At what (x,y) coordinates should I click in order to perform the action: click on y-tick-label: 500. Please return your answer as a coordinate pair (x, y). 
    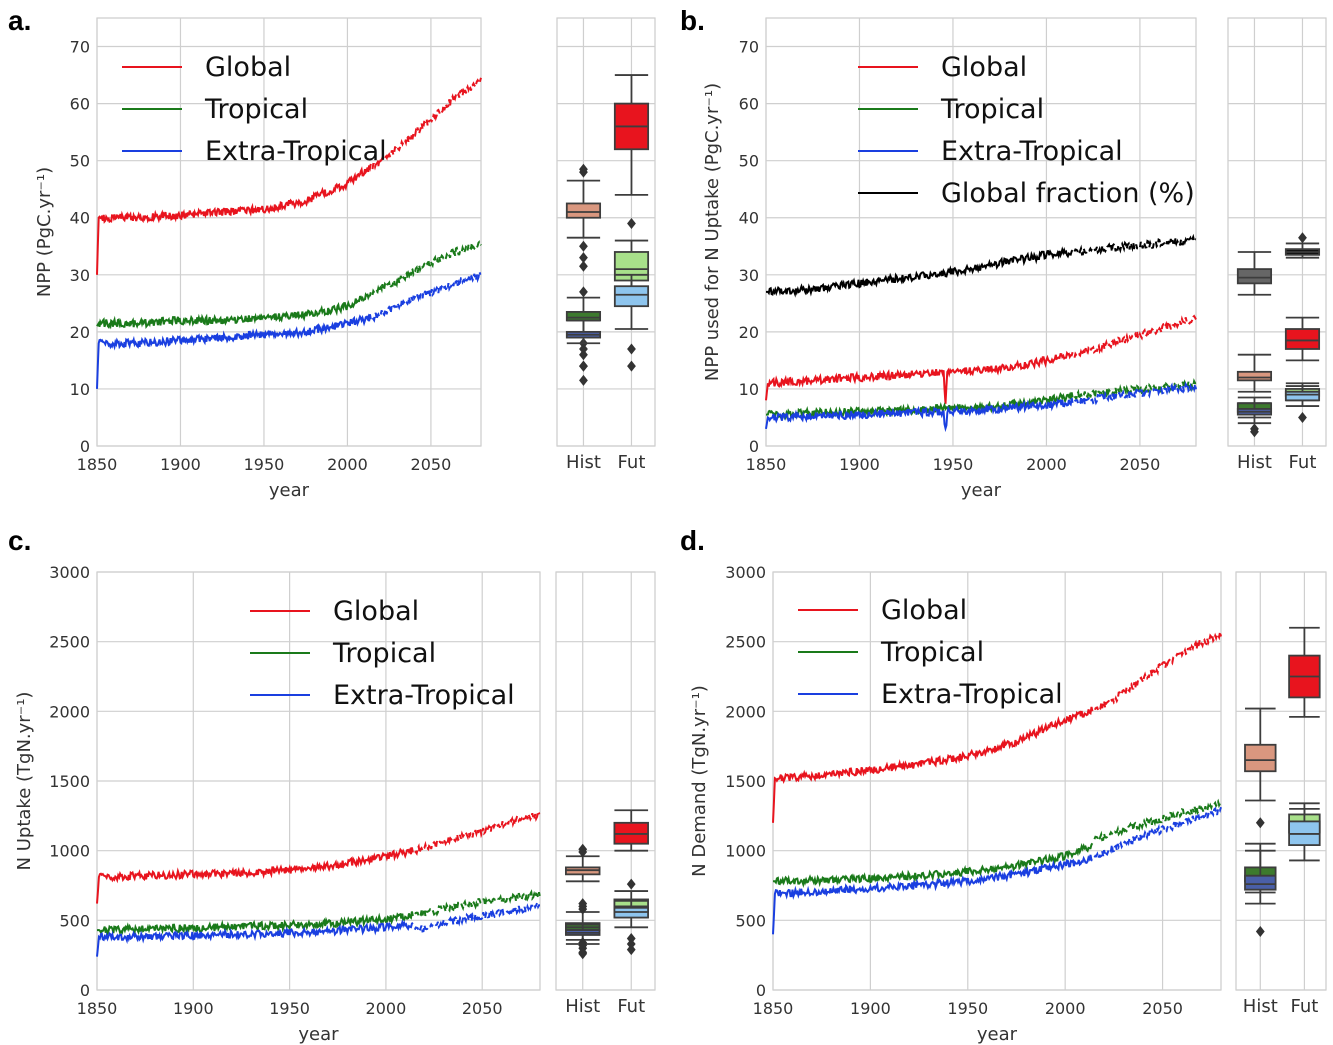
    Looking at the image, I should click on (750, 920).